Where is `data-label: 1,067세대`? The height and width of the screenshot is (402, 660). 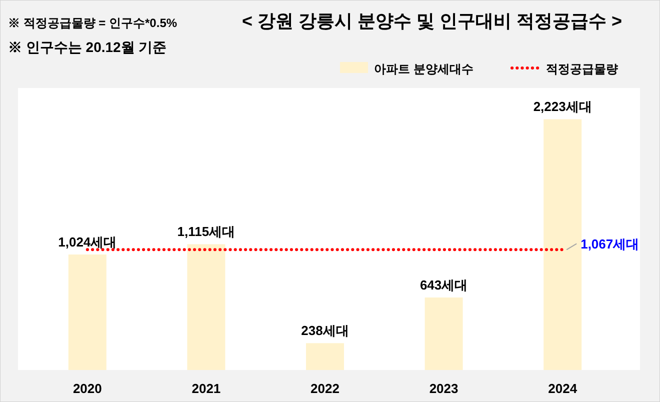
data-label: 1,067세대 is located at coordinates (610, 244).